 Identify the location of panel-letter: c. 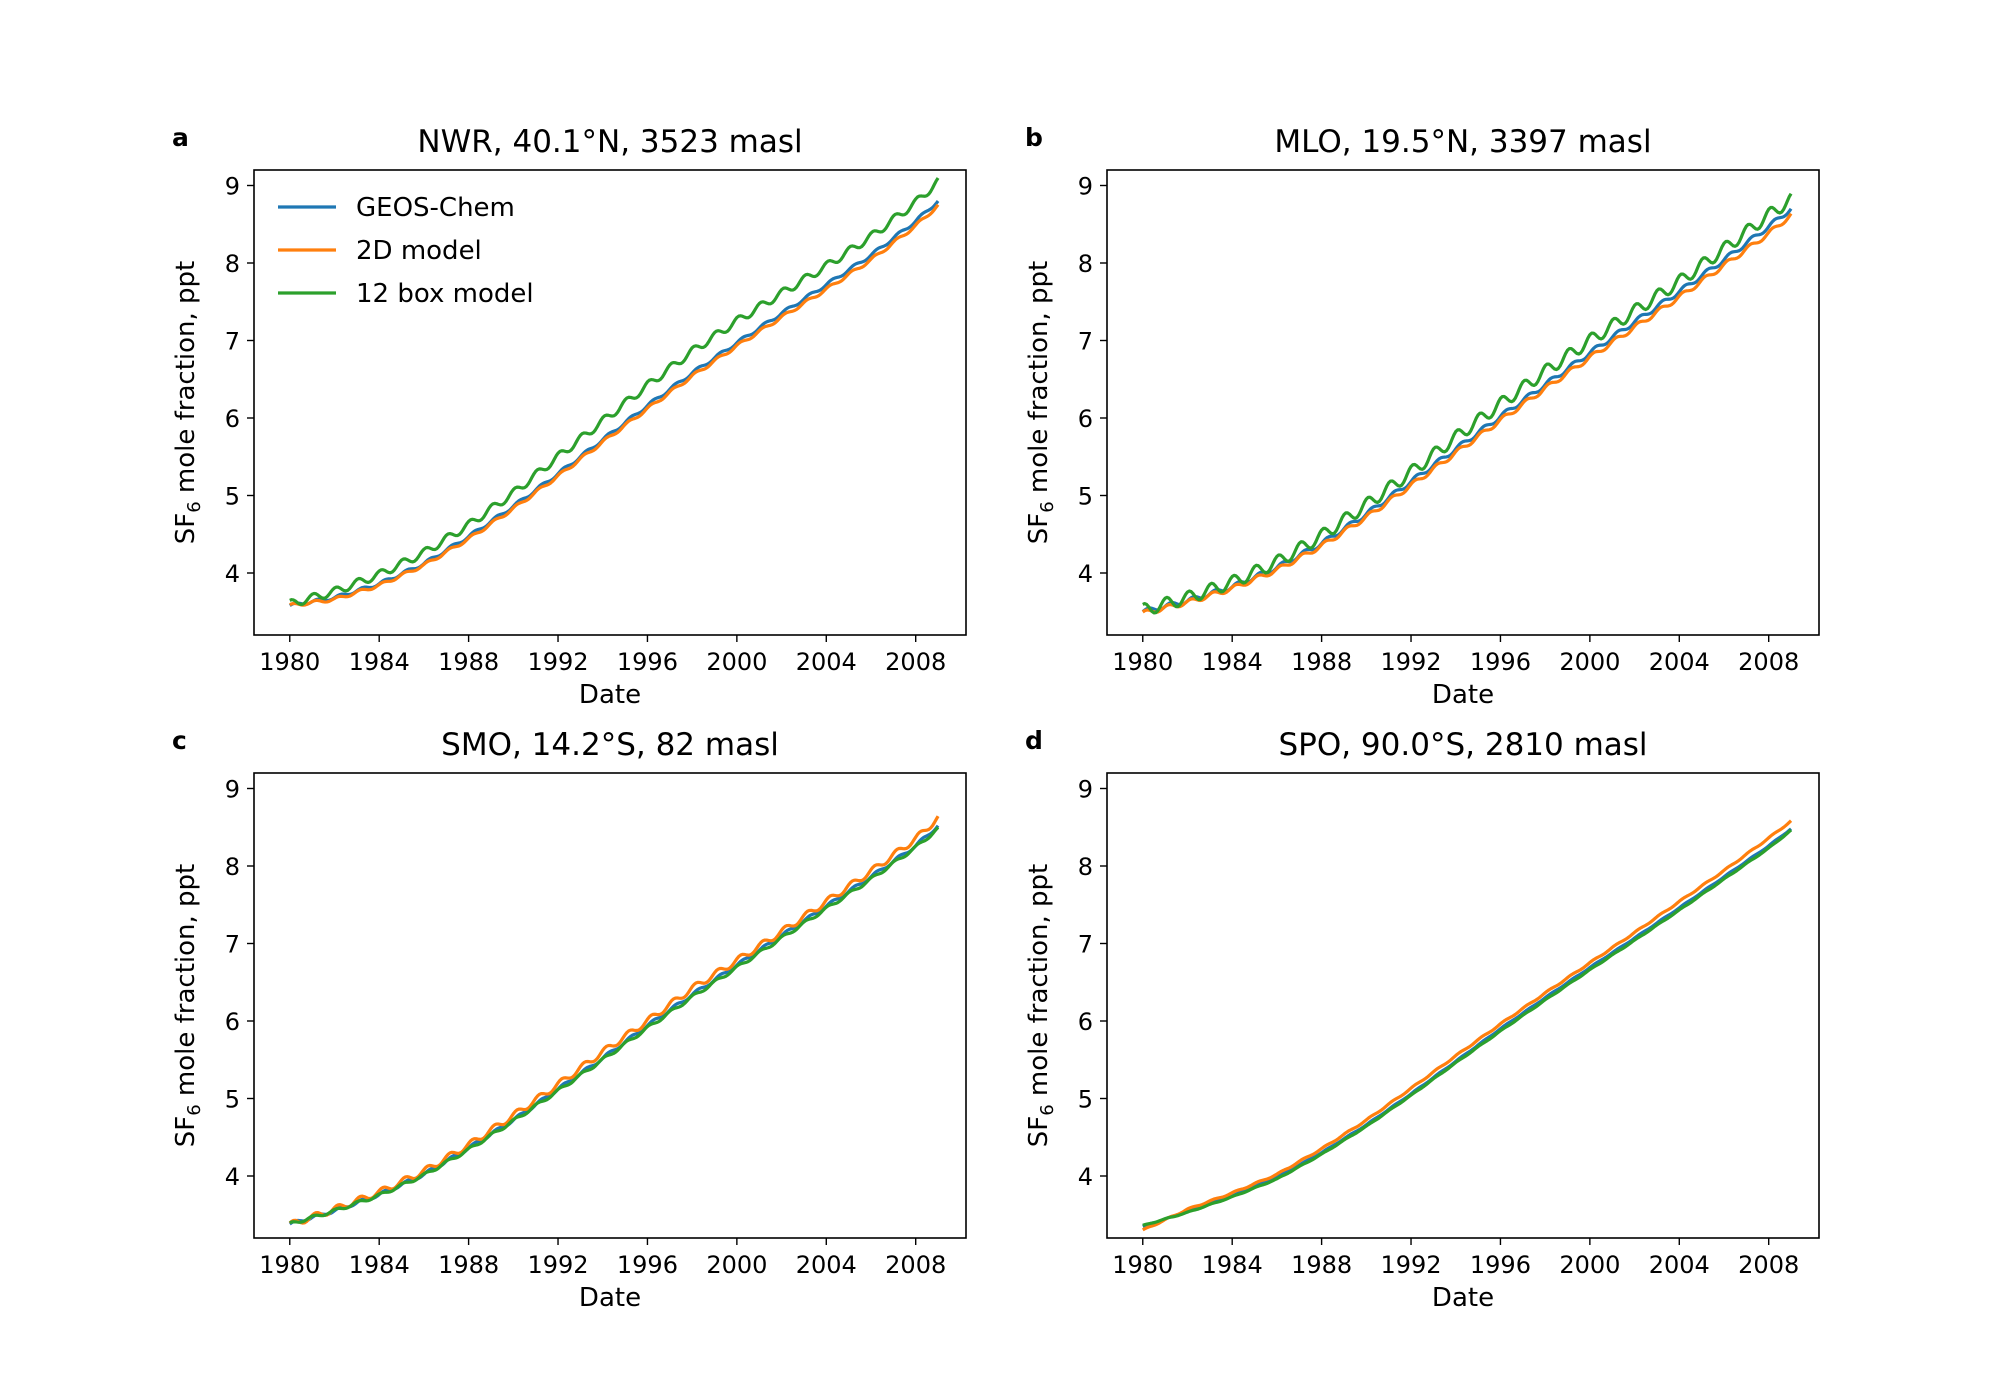
(179, 740).